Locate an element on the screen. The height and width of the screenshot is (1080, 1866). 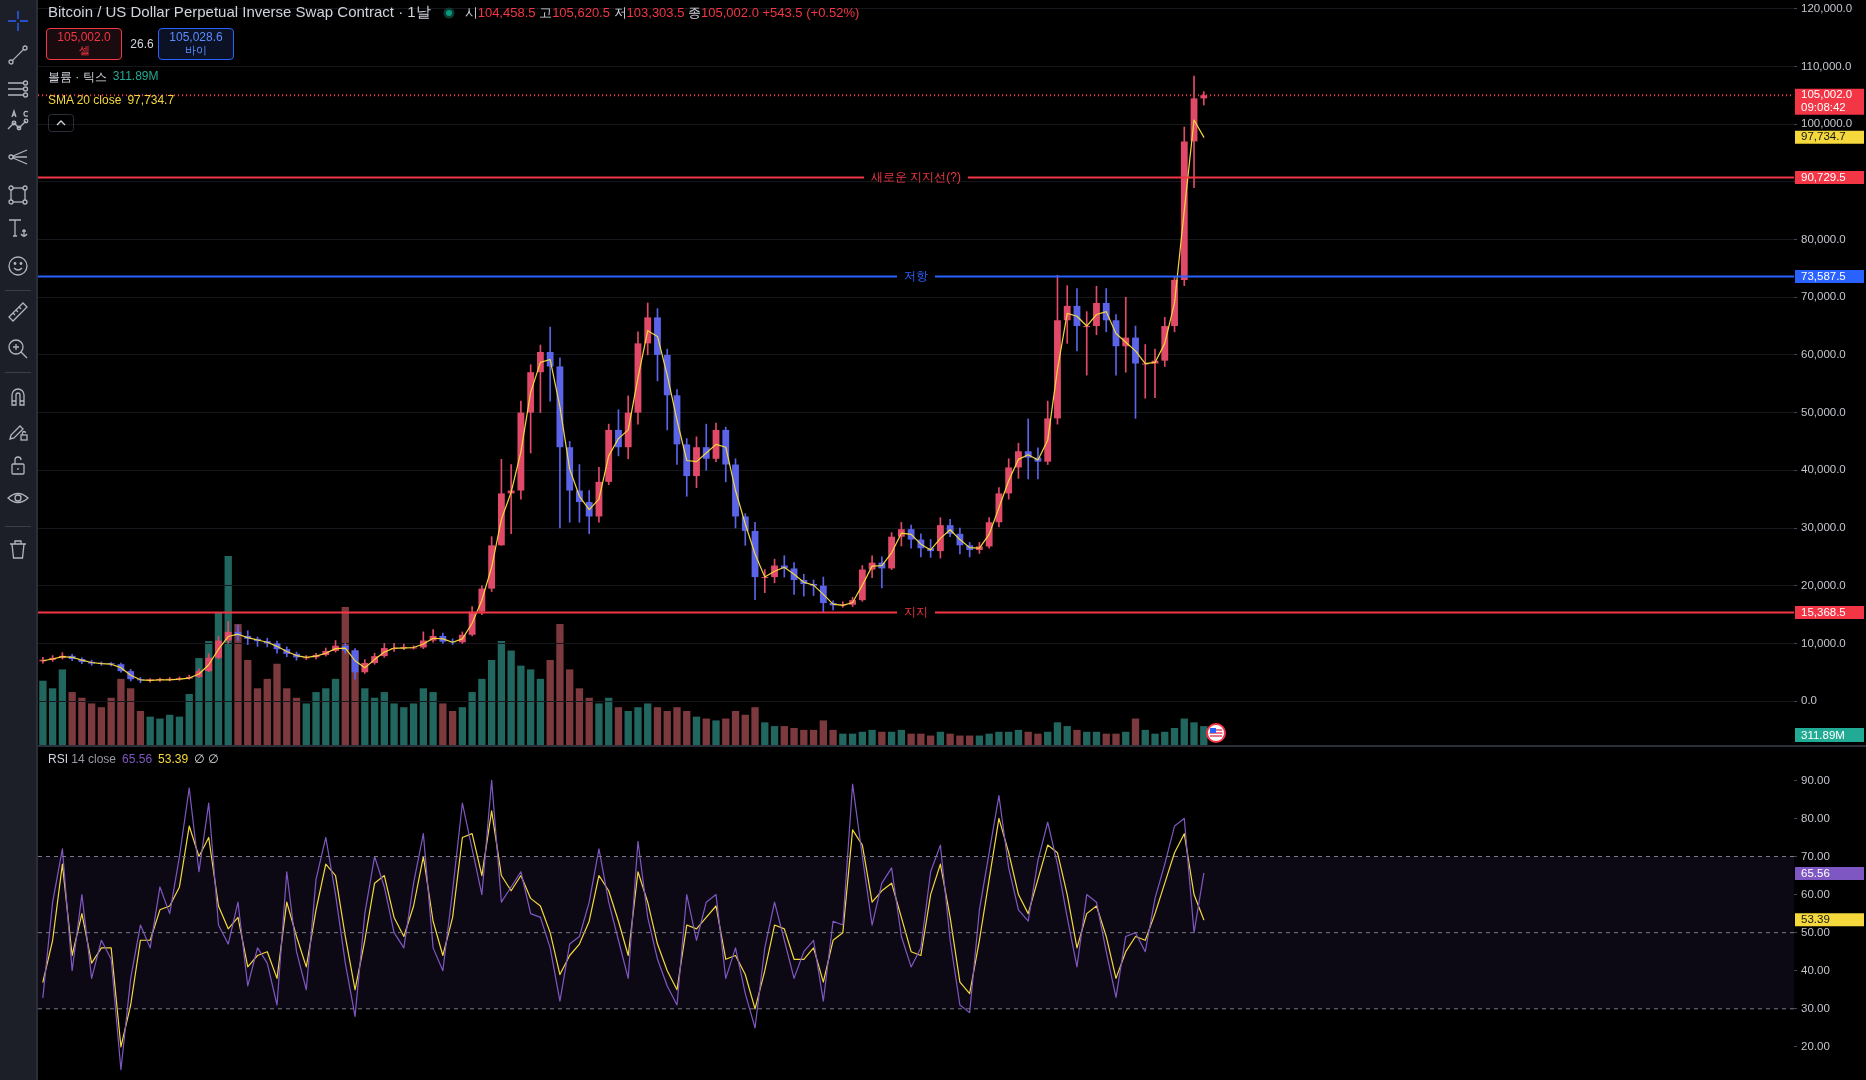
y-tick-label: 30,000.0 is located at coordinates (1823, 527).